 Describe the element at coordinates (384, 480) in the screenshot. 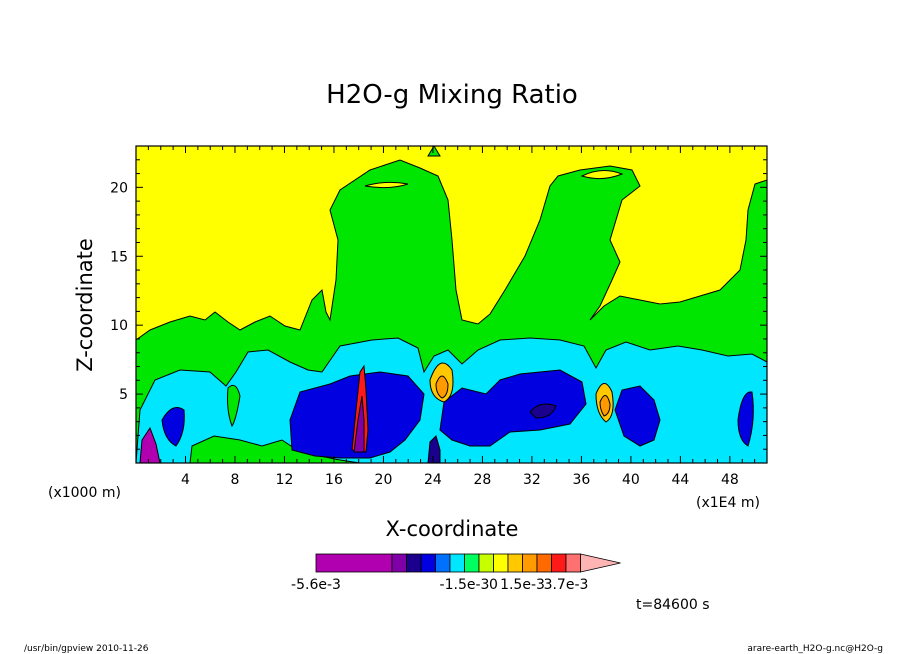

I see `x-tick-label: 20` at that location.